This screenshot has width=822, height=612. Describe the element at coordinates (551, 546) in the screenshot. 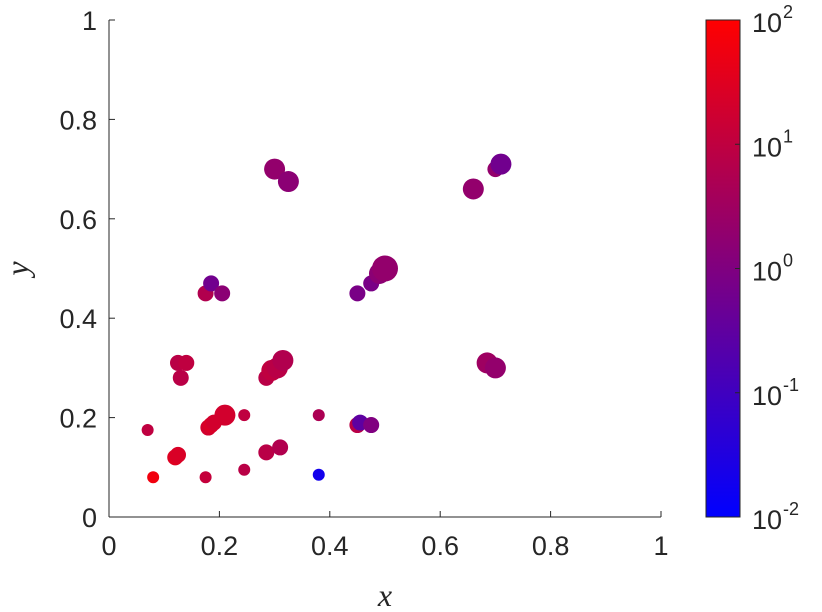

I see `x-tick-label: 0.8` at that location.